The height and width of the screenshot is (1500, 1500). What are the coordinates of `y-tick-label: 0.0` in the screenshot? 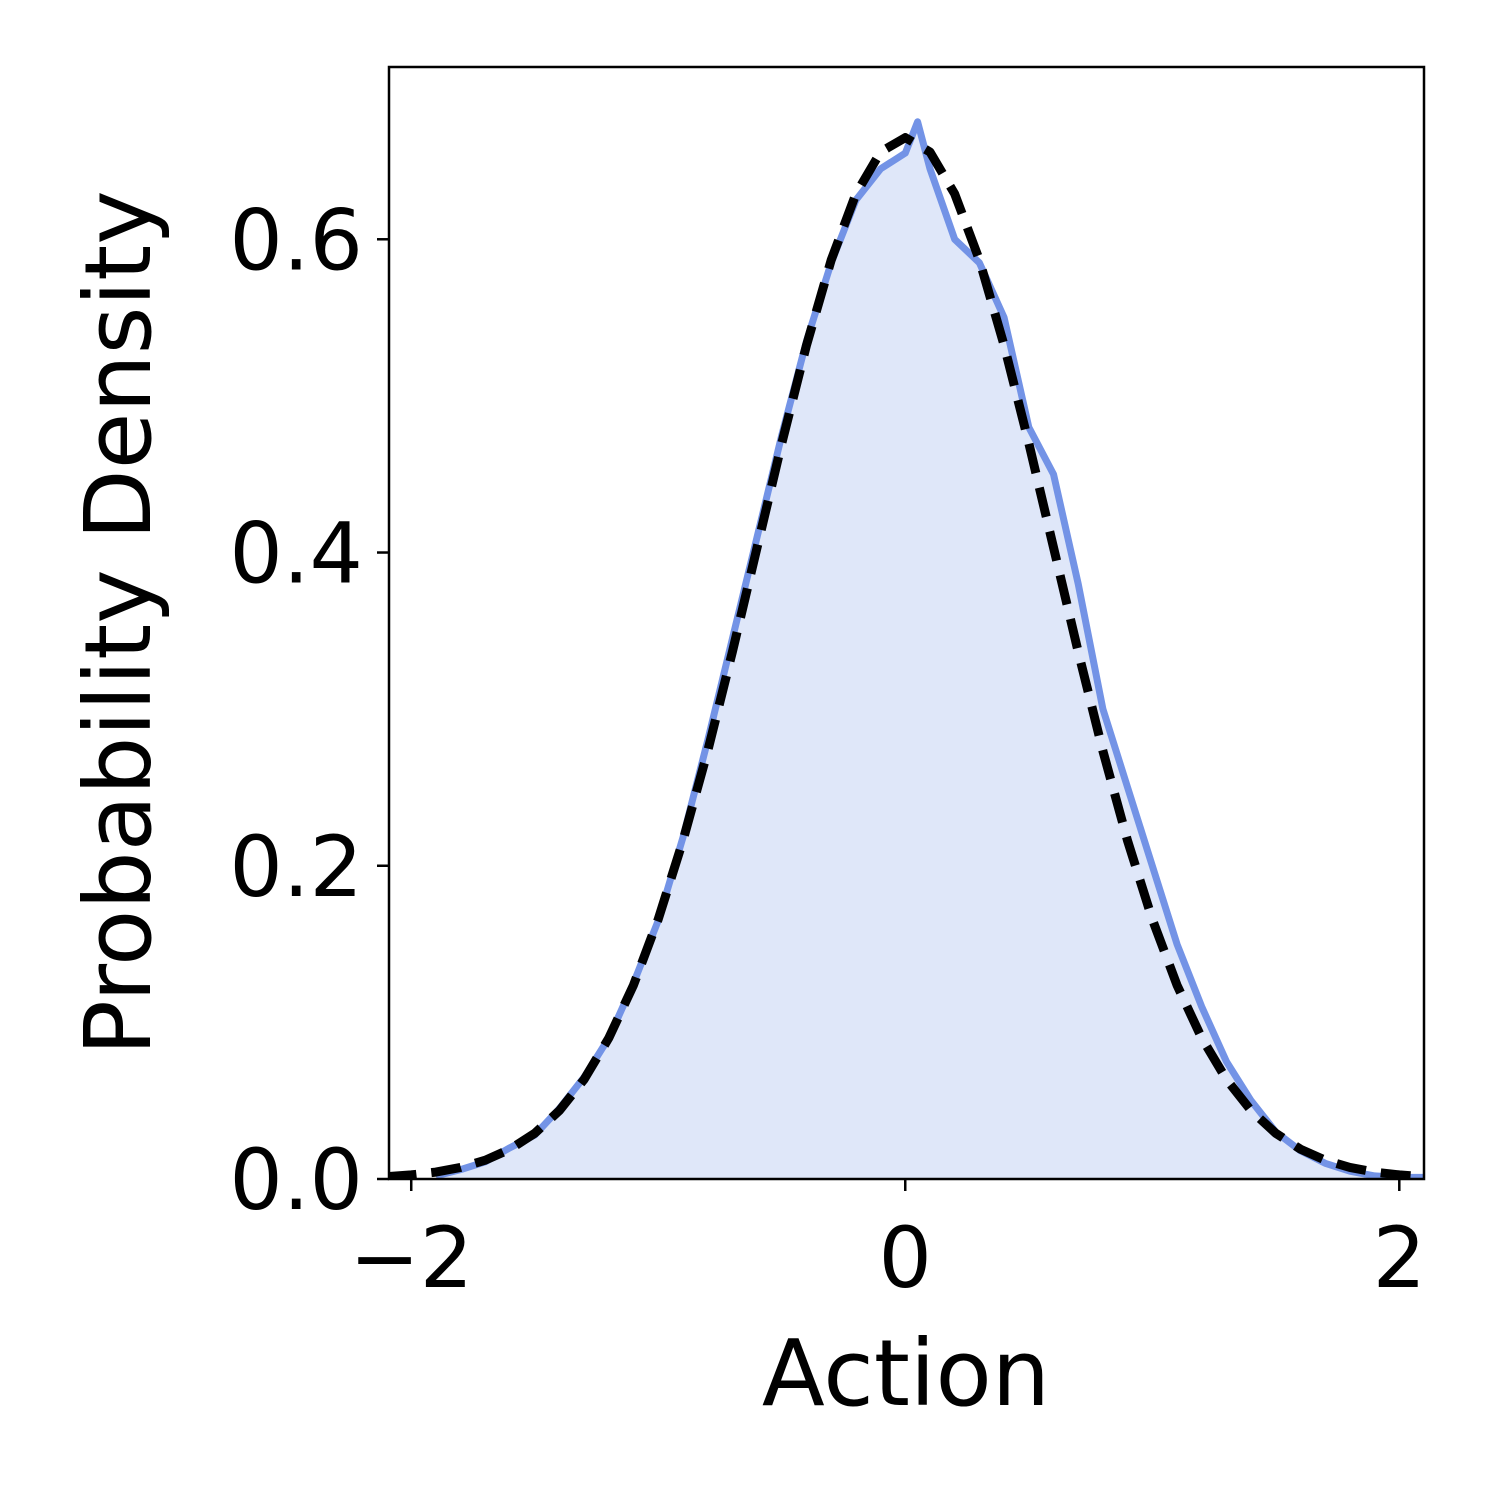 It's located at (296, 1180).